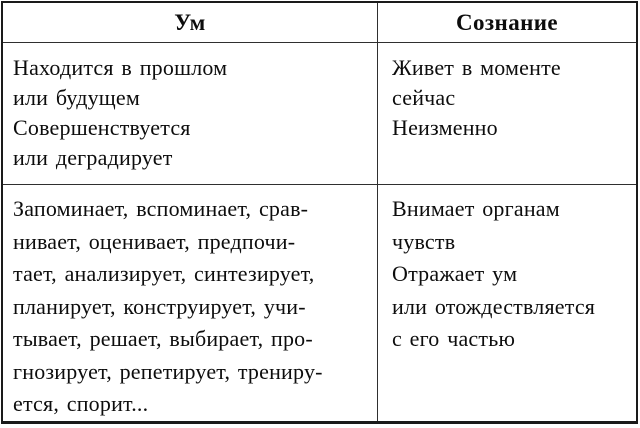 The height and width of the screenshot is (428, 640). I want to click on column-header-mind-label: Ум, so click(190, 22).